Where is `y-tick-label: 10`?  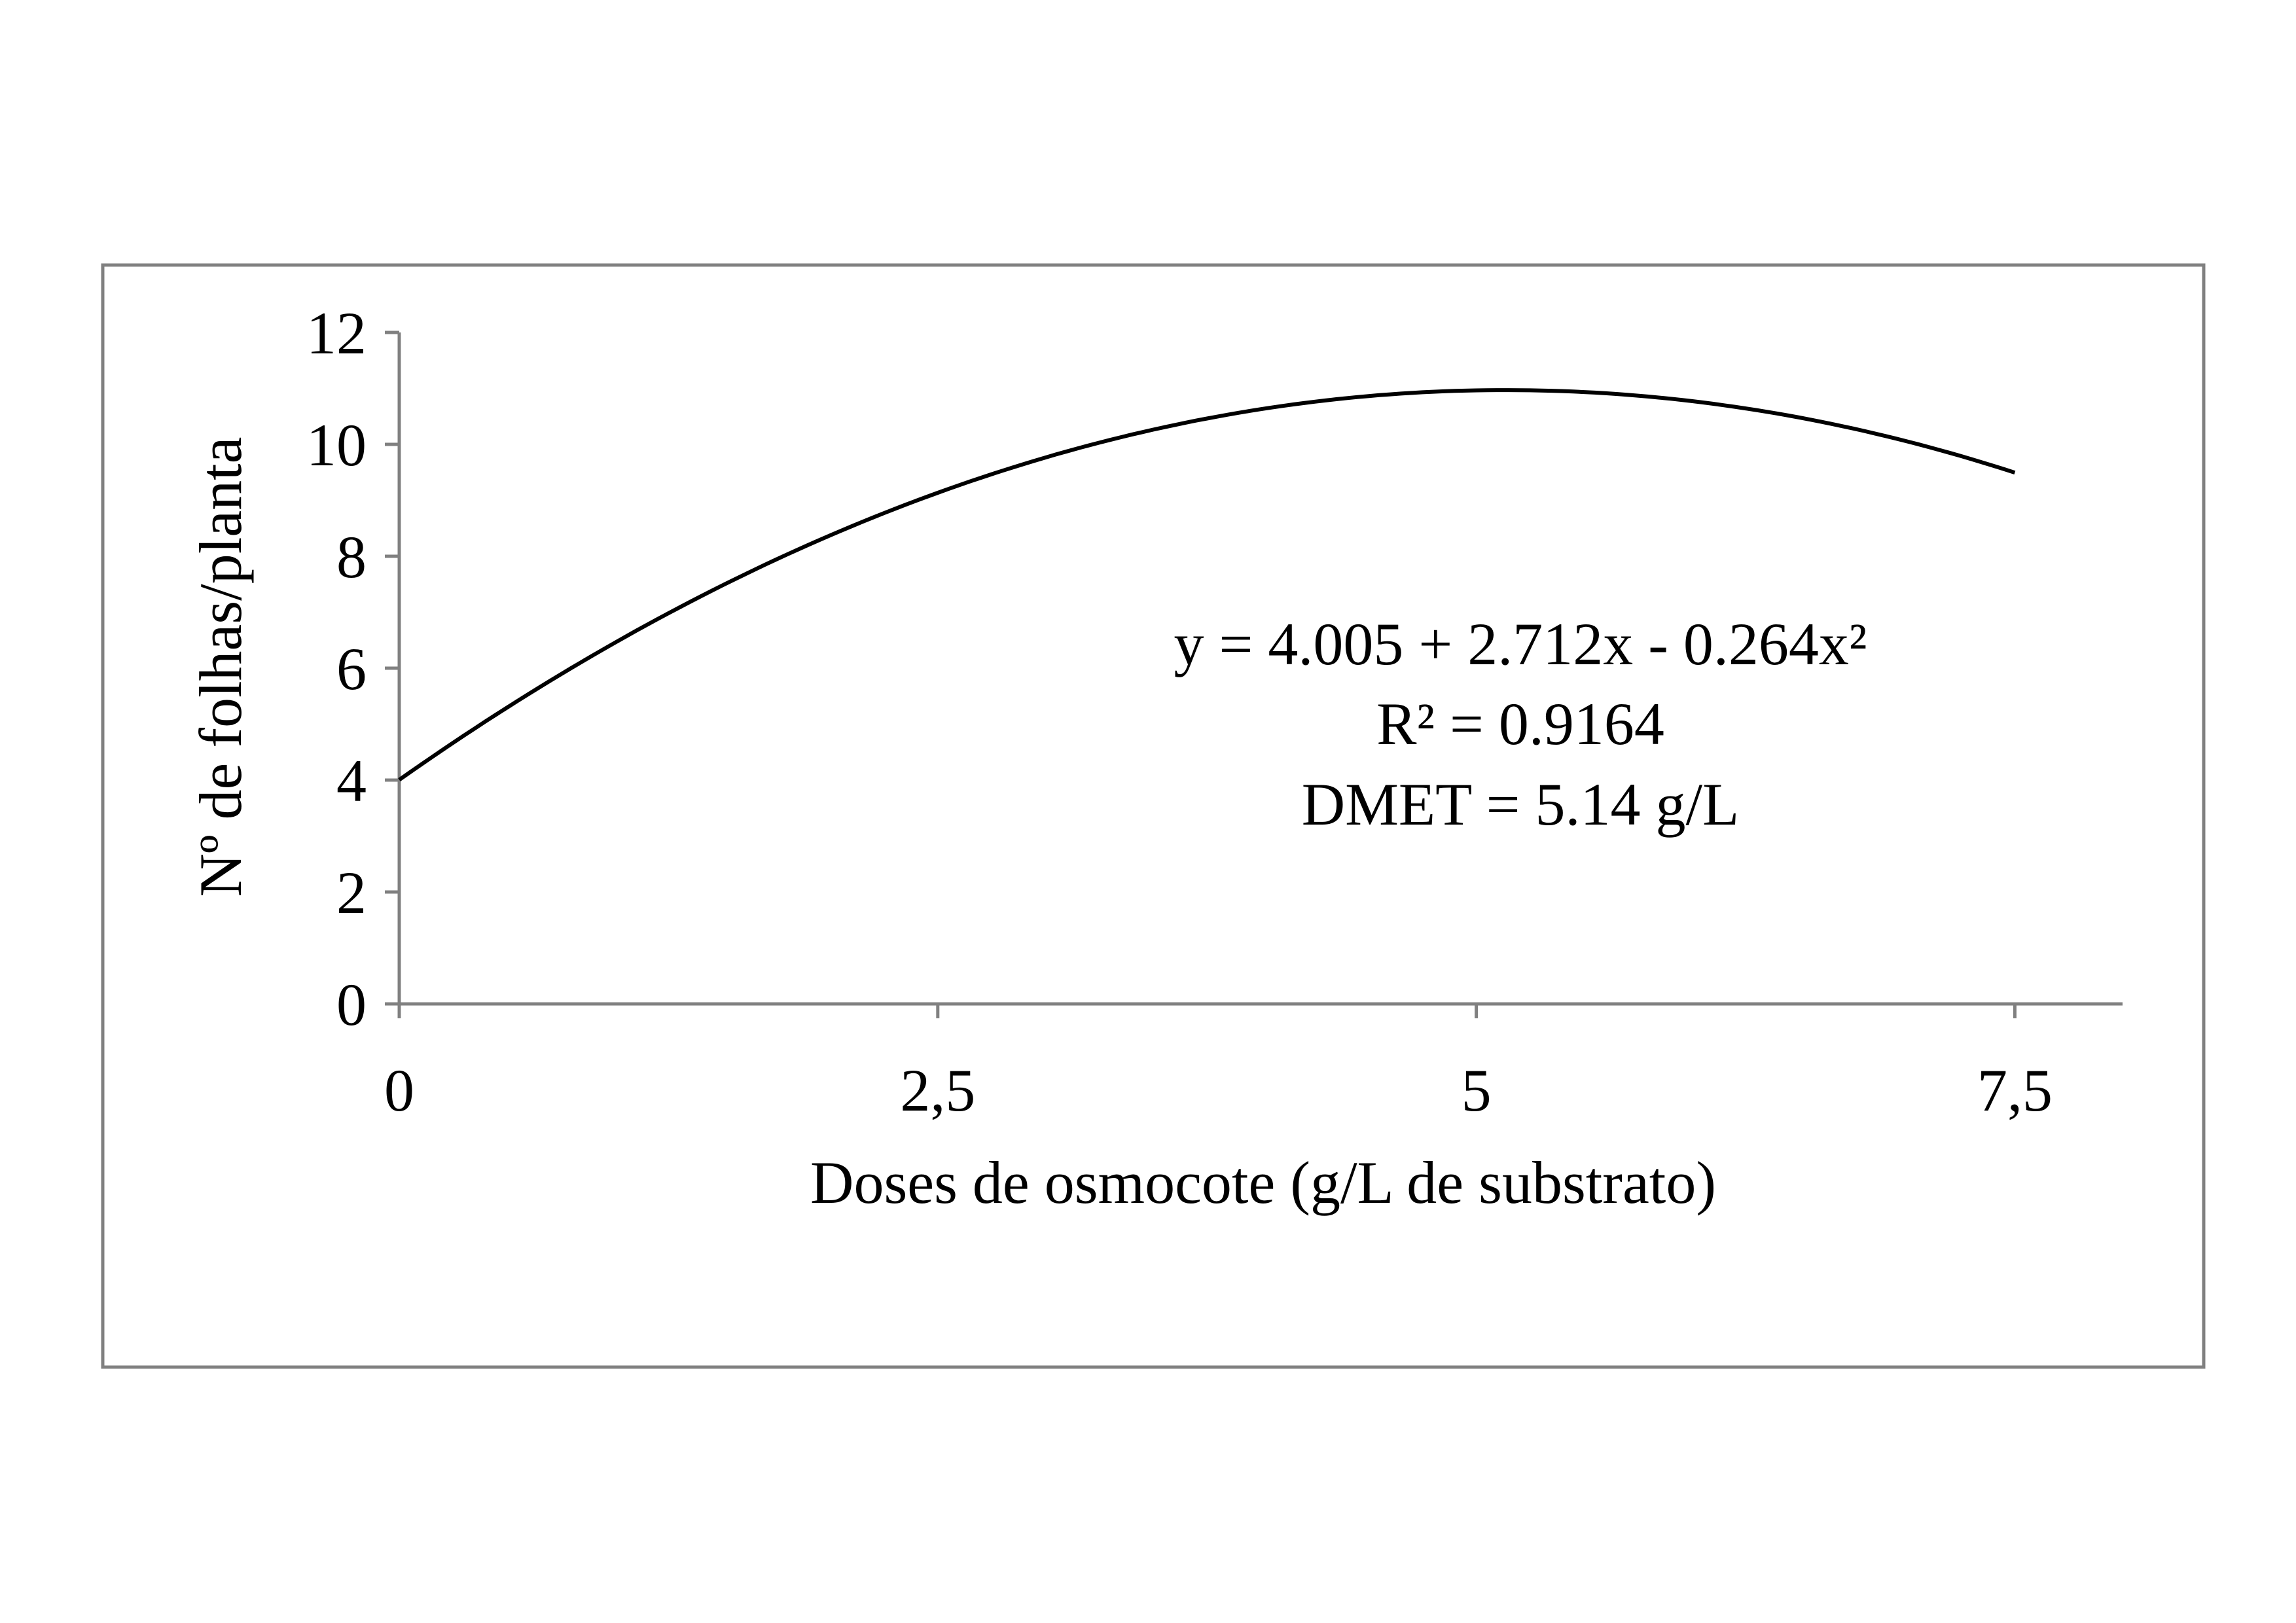
y-tick-label: 10 is located at coordinates (336, 445).